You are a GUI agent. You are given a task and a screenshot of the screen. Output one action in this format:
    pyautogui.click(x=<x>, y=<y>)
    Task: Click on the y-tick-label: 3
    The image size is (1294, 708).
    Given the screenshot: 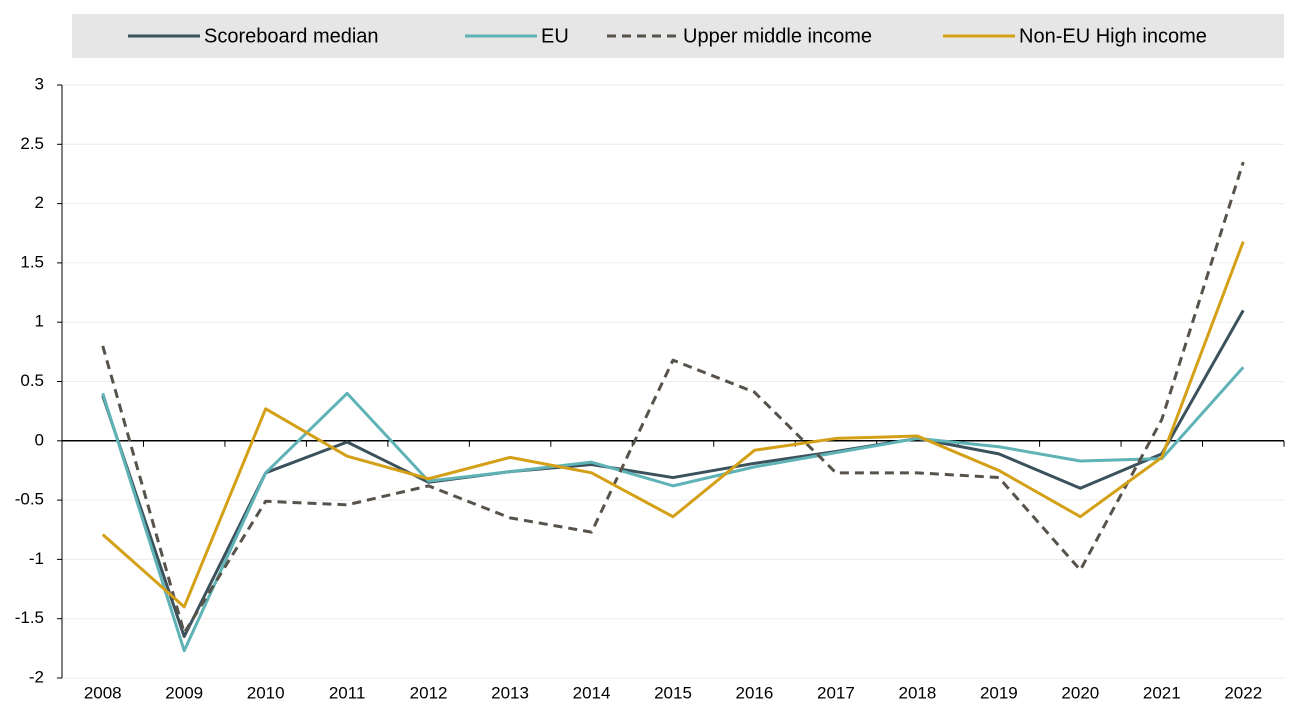 What is the action you would take?
    pyautogui.click(x=39, y=83)
    